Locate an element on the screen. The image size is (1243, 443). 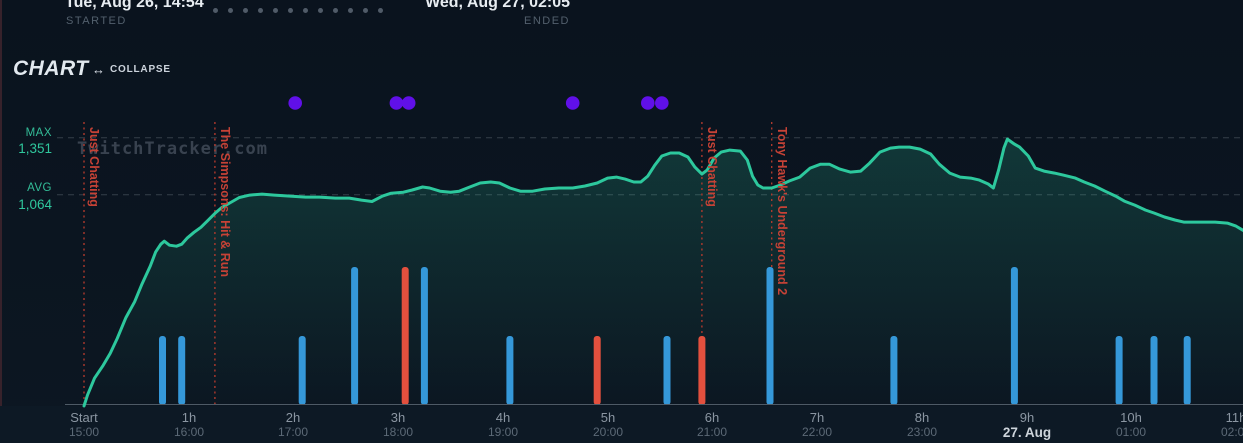
y-axis-avg-label: AVG is located at coordinates (39, 188).